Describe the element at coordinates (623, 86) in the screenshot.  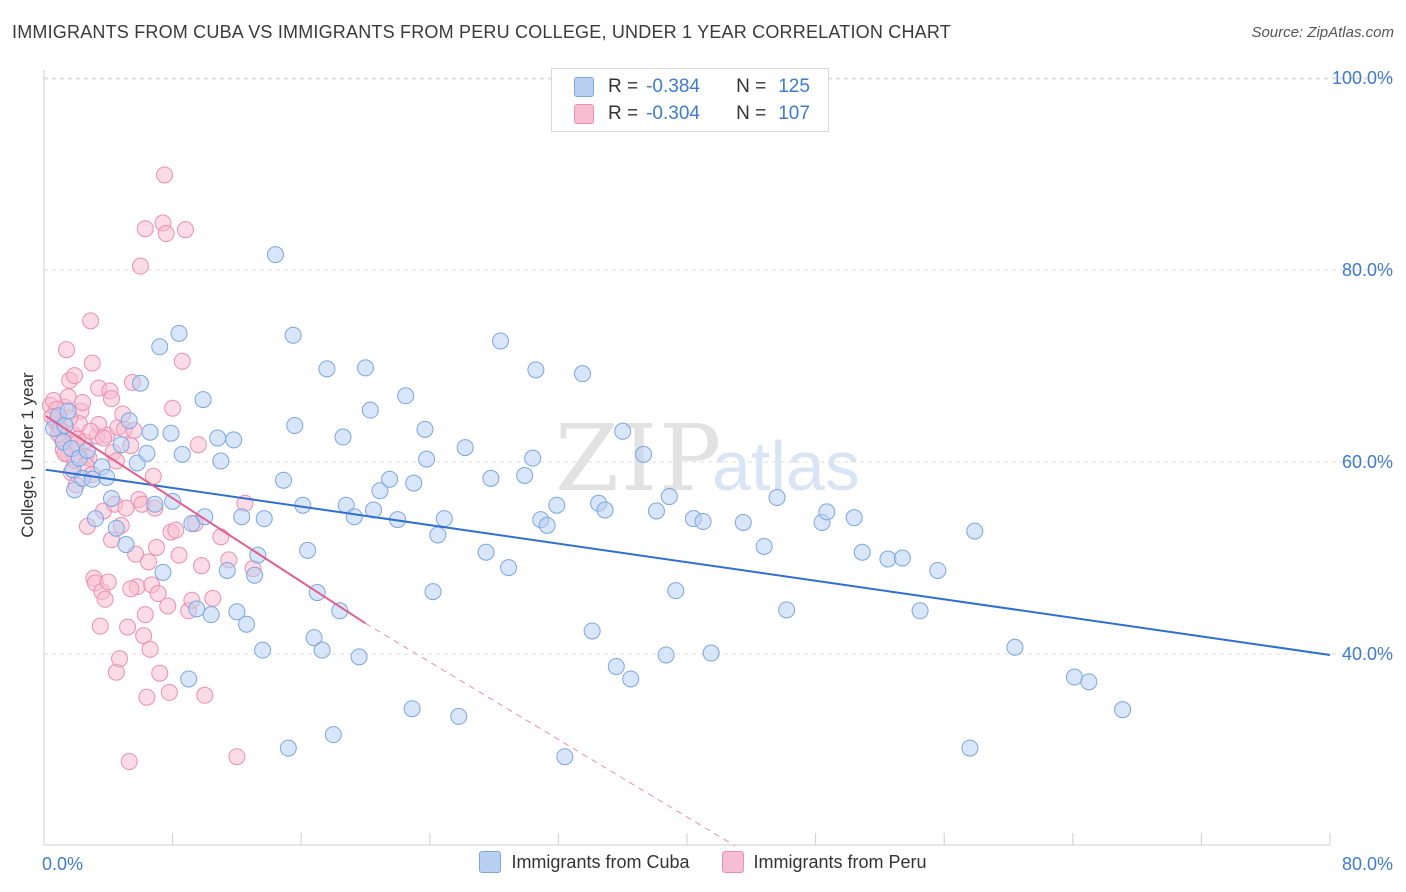
I see `legend-r-label-cuba: R =` at that location.